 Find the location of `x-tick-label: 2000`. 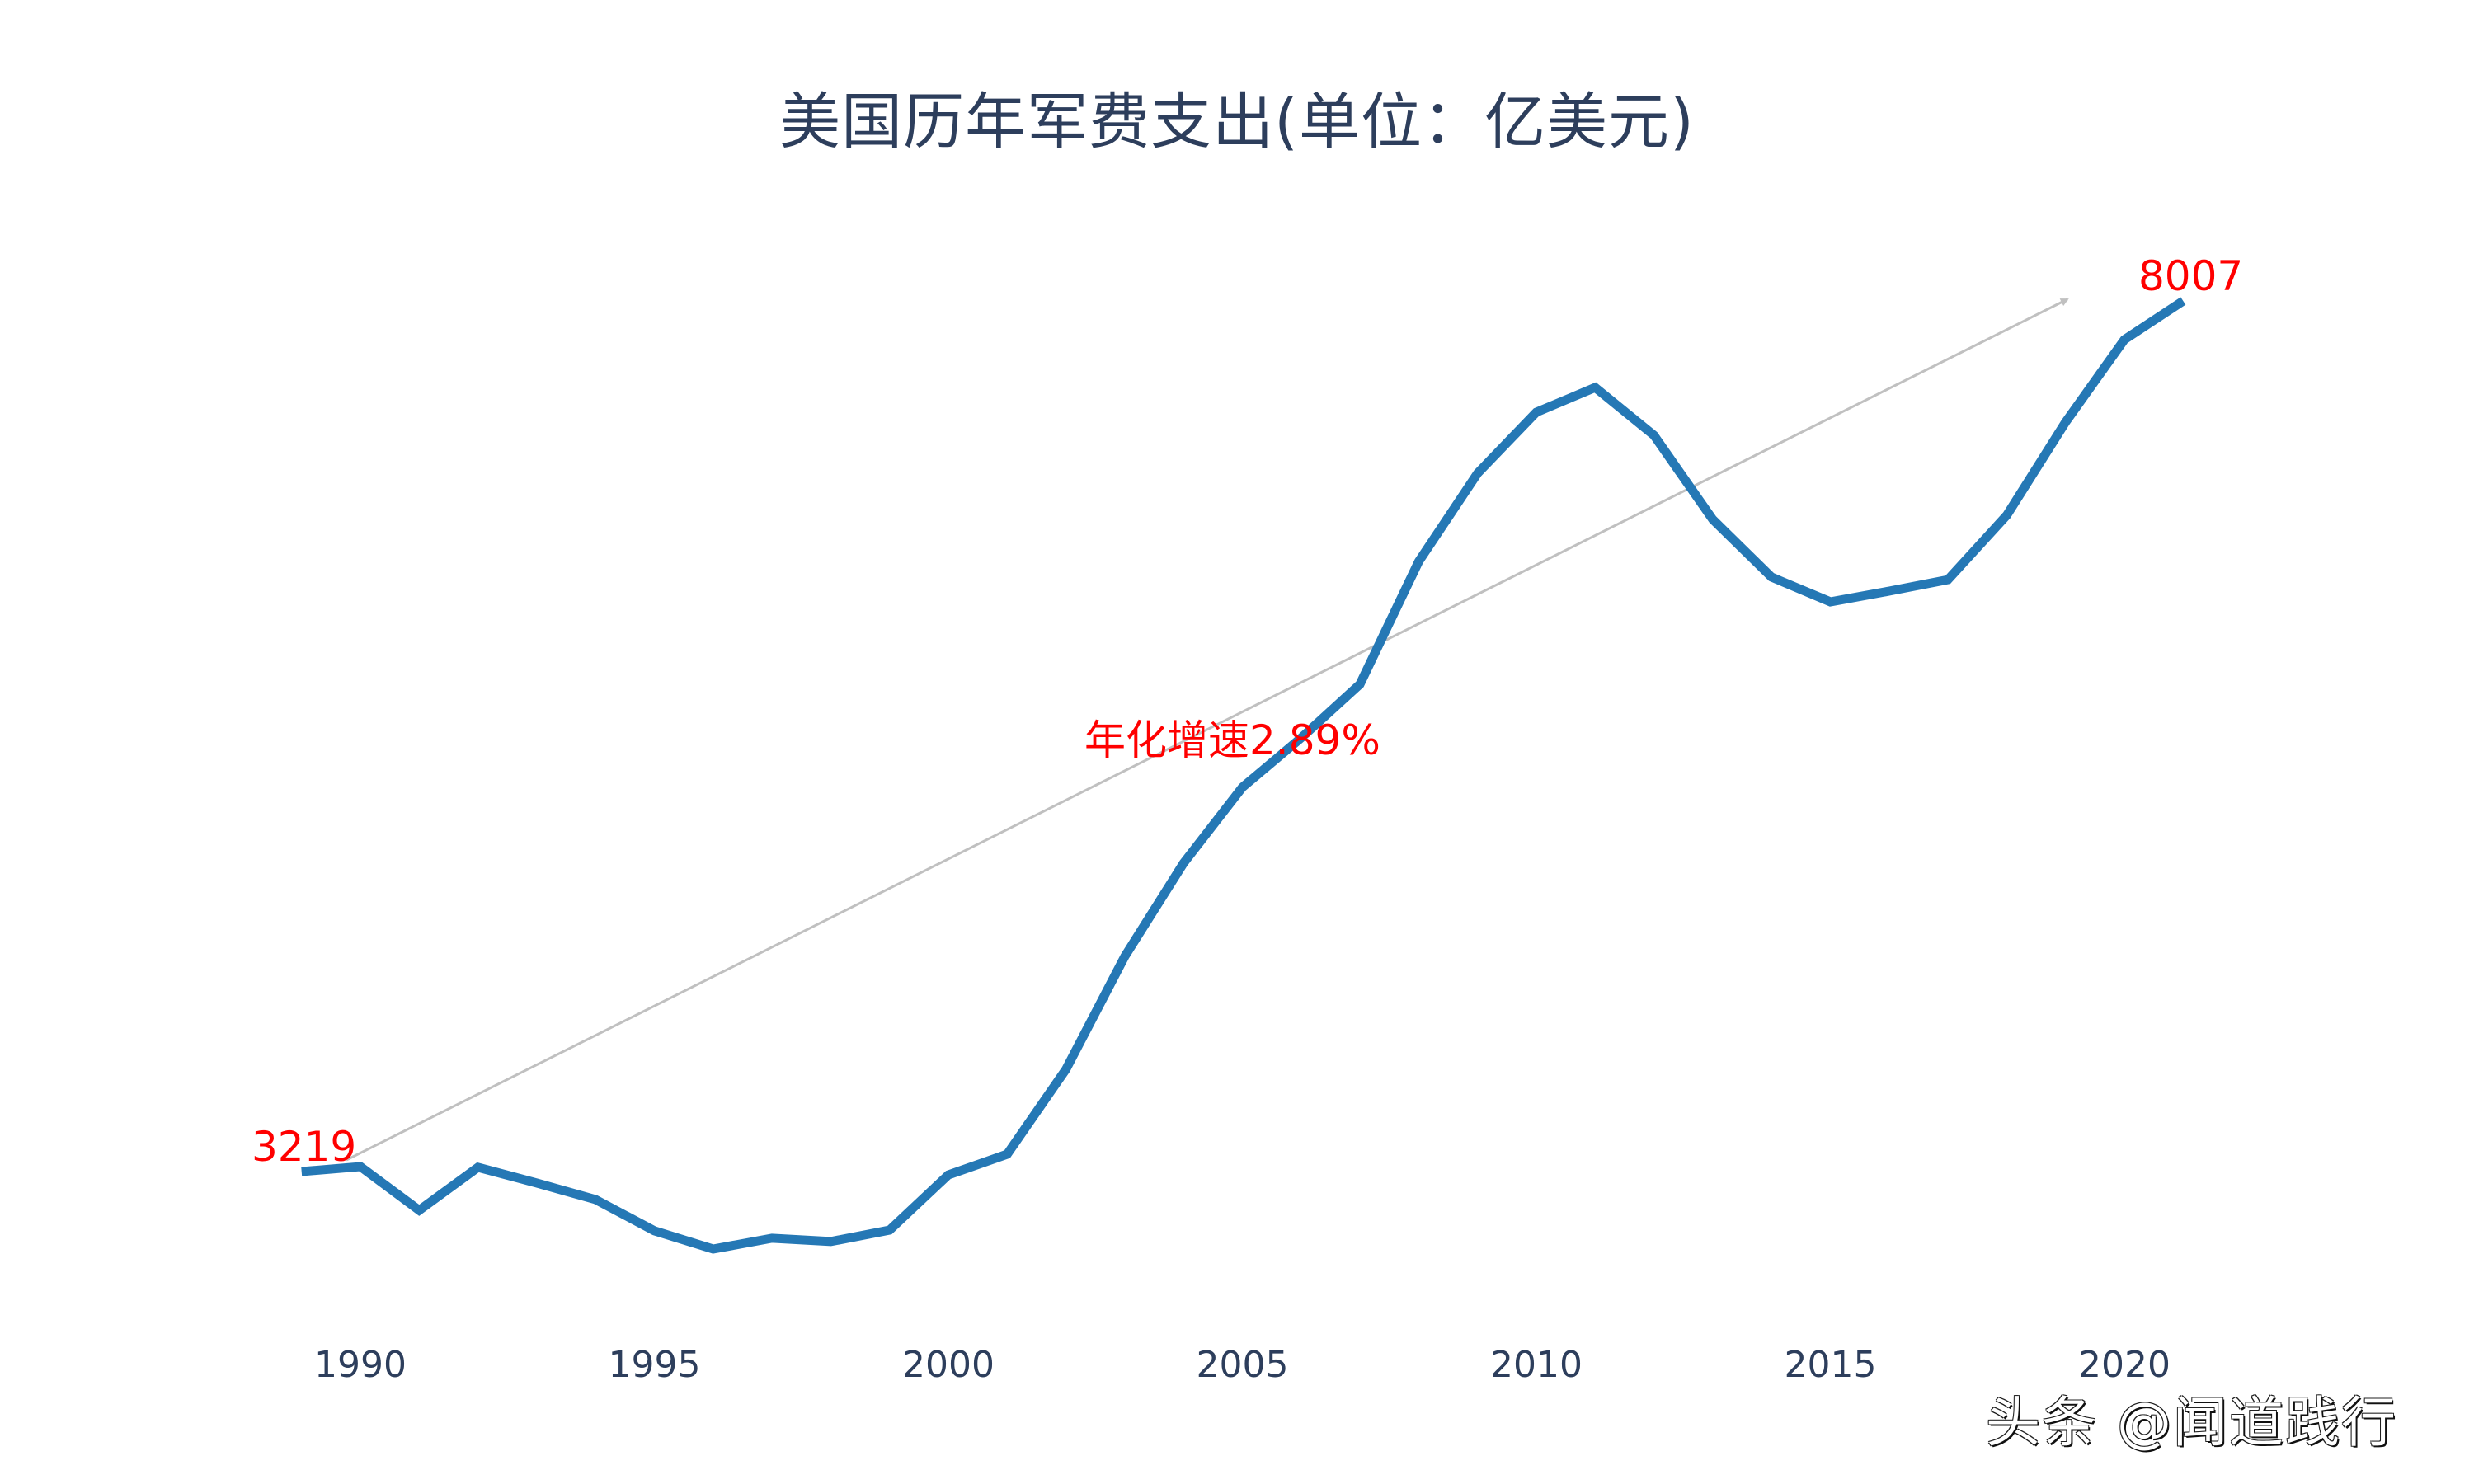

x-tick-label: 2000 is located at coordinates (948, 1365).